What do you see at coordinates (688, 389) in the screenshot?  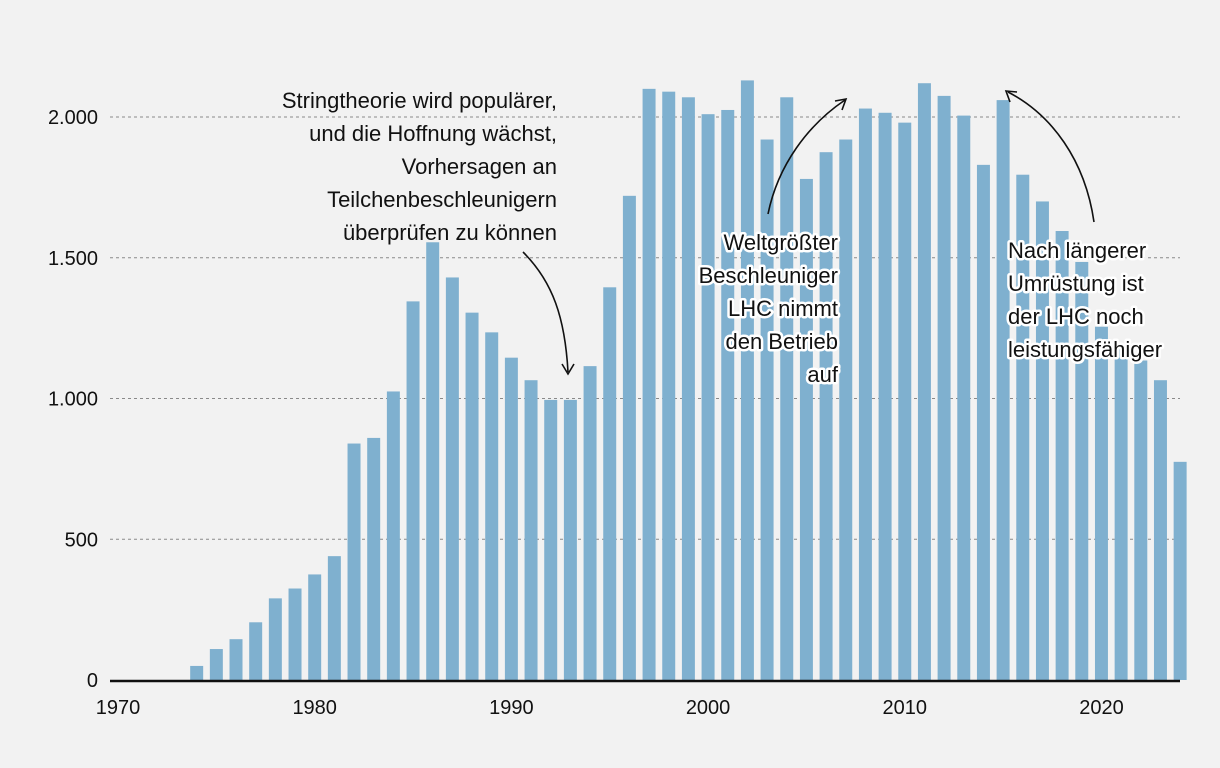 I see `bar-1999` at bounding box center [688, 389].